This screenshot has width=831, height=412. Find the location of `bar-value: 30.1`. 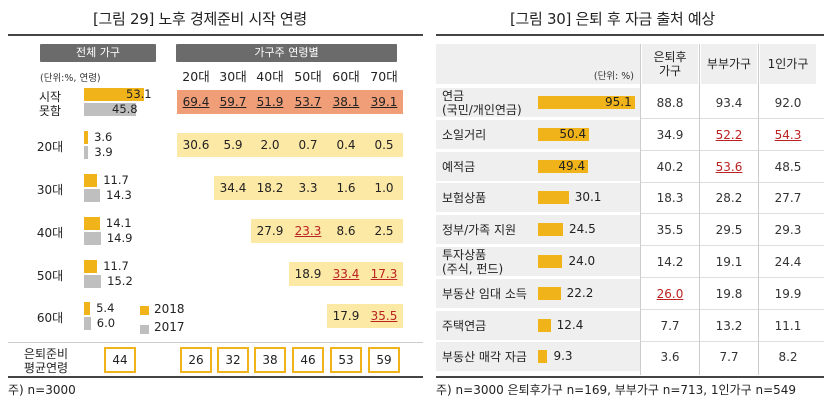

bar-value: 30.1 is located at coordinates (588, 197).